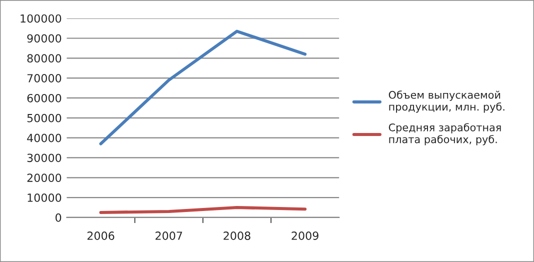 The height and width of the screenshot is (262, 534). Describe the element at coordinates (41, 18) in the screenshot. I see `y-tick-label: 100000` at that location.